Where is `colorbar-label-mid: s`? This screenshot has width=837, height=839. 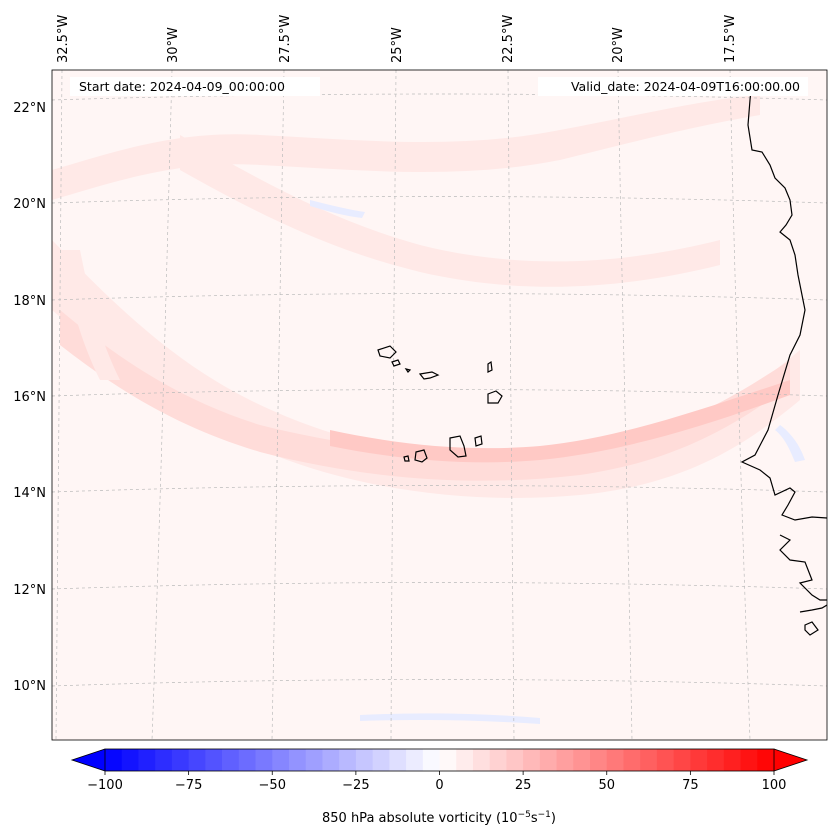
colorbar-label-mid: s is located at coordinates (534, 818).